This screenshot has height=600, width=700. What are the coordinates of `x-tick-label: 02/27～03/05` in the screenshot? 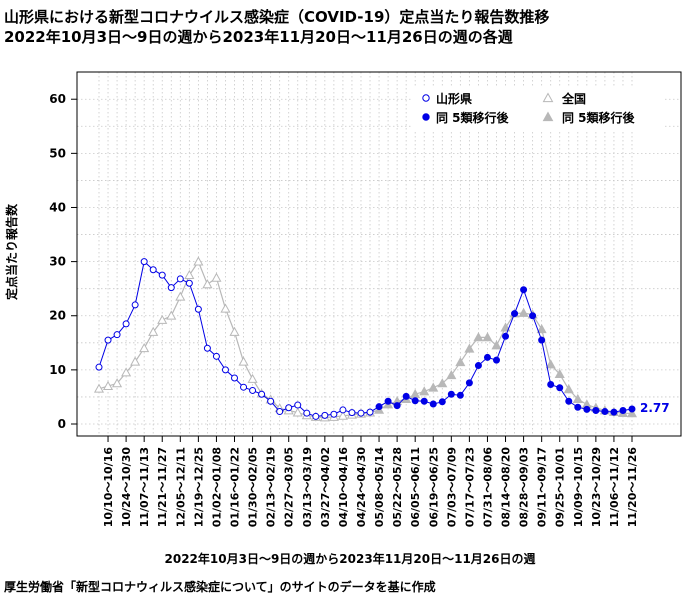 It's located at (289, 487).